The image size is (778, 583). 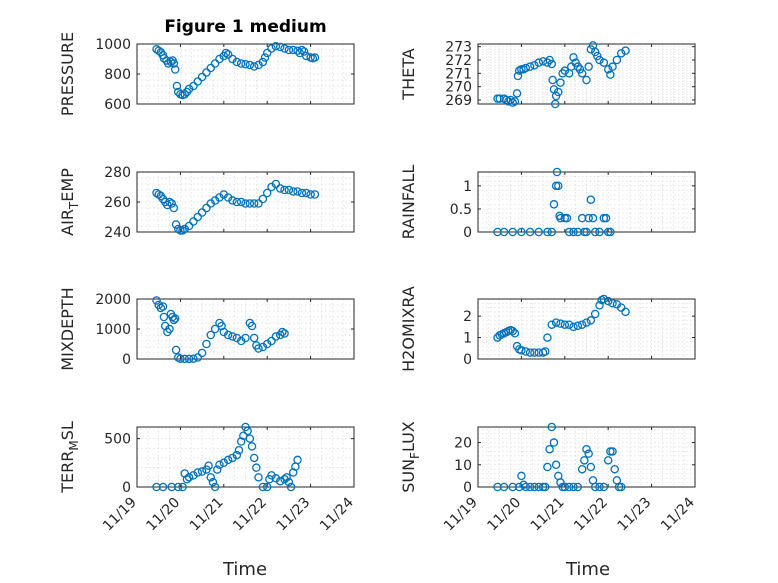 What do you see at coordinates (467, 339) in the screenshot?
I see `y-tick-label: 1` at bounding box center [467, 339].